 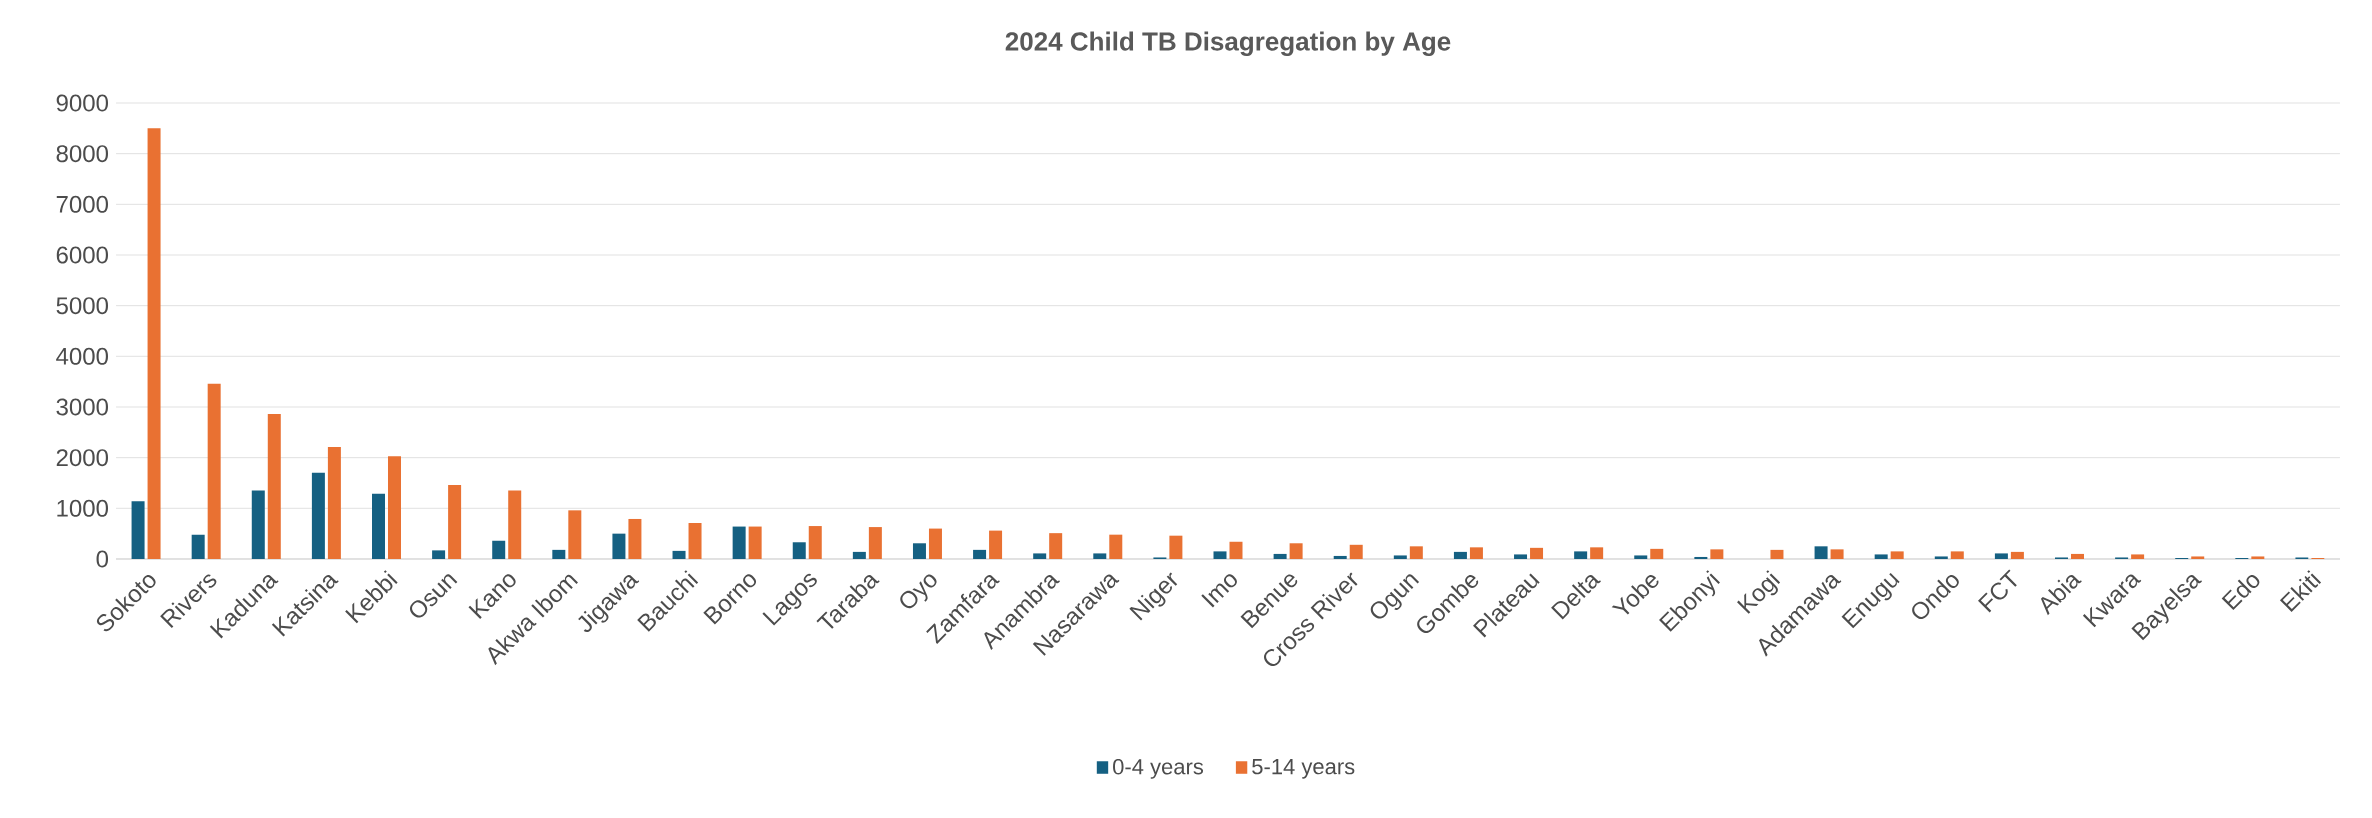 What do you see at coordinates (1158, 768) in the screenshot?
I see `legend-label: 0-4 years` at bounding box center [1158, 768].